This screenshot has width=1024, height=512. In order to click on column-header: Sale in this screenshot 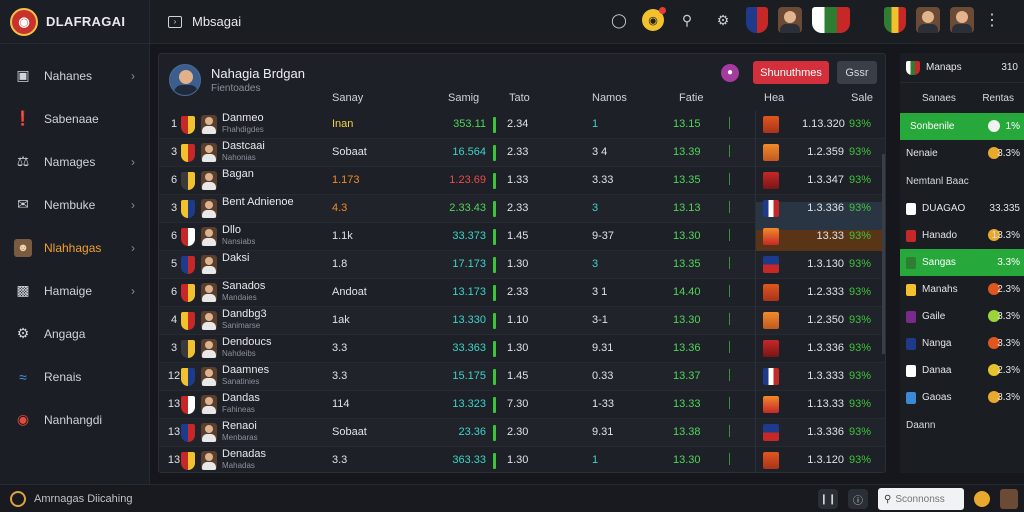, I will do `click(862, 98)`.